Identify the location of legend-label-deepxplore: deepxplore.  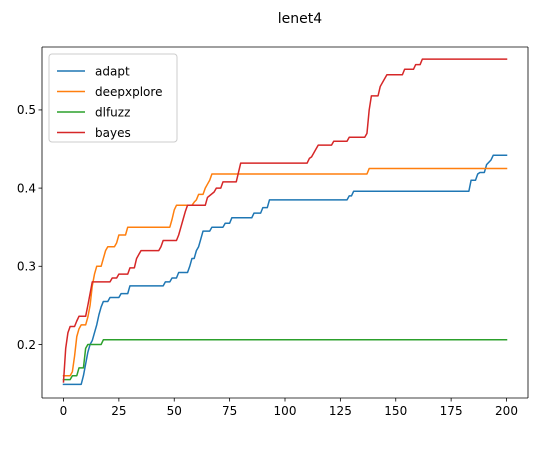
(128, 92).